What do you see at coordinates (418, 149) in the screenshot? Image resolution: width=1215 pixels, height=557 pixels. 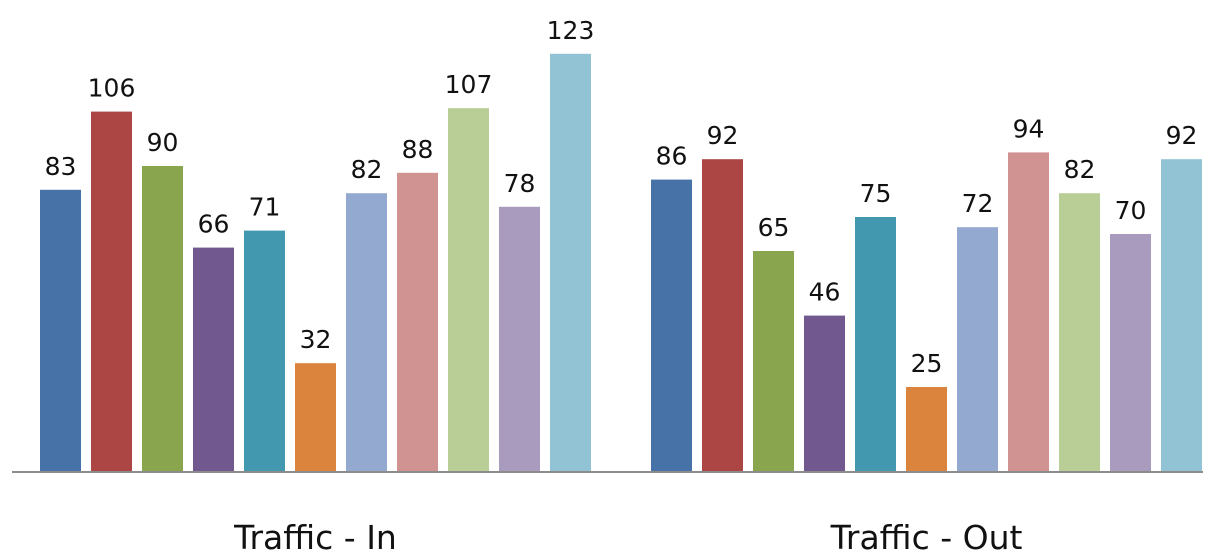 I see `value-label: 88` at bounding box center [418, 149].